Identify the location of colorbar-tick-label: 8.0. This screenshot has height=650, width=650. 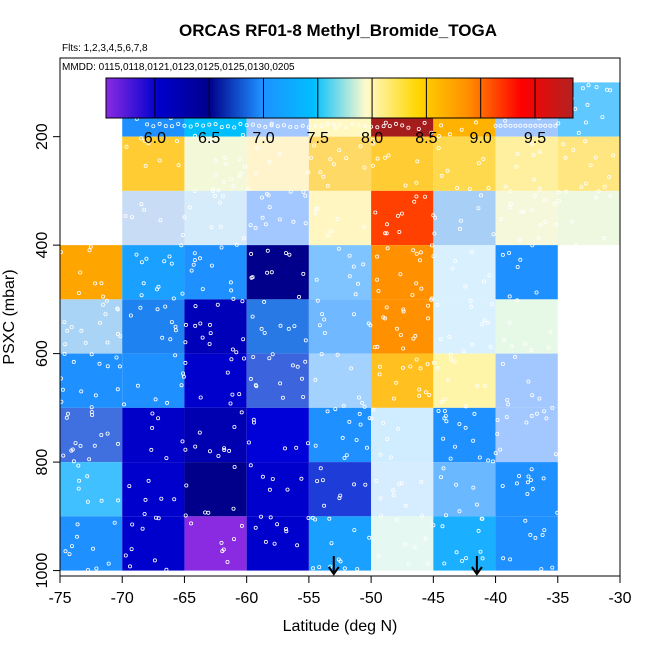
(372, 138).